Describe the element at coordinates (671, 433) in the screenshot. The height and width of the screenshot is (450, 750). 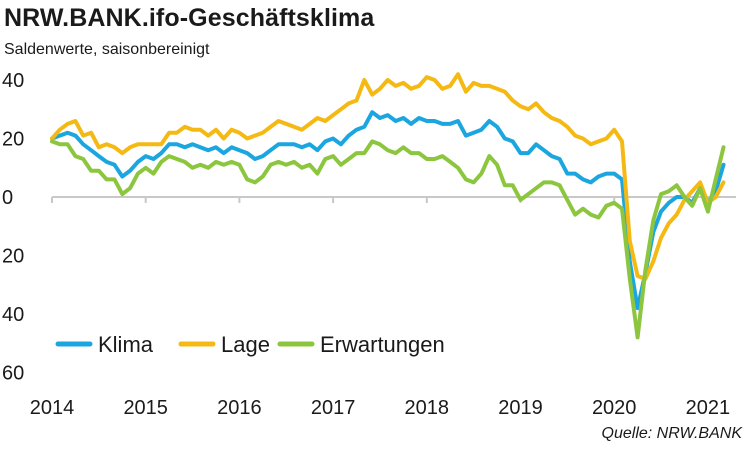
I see `source-note: Quelle: NRW.BANK` at that location.